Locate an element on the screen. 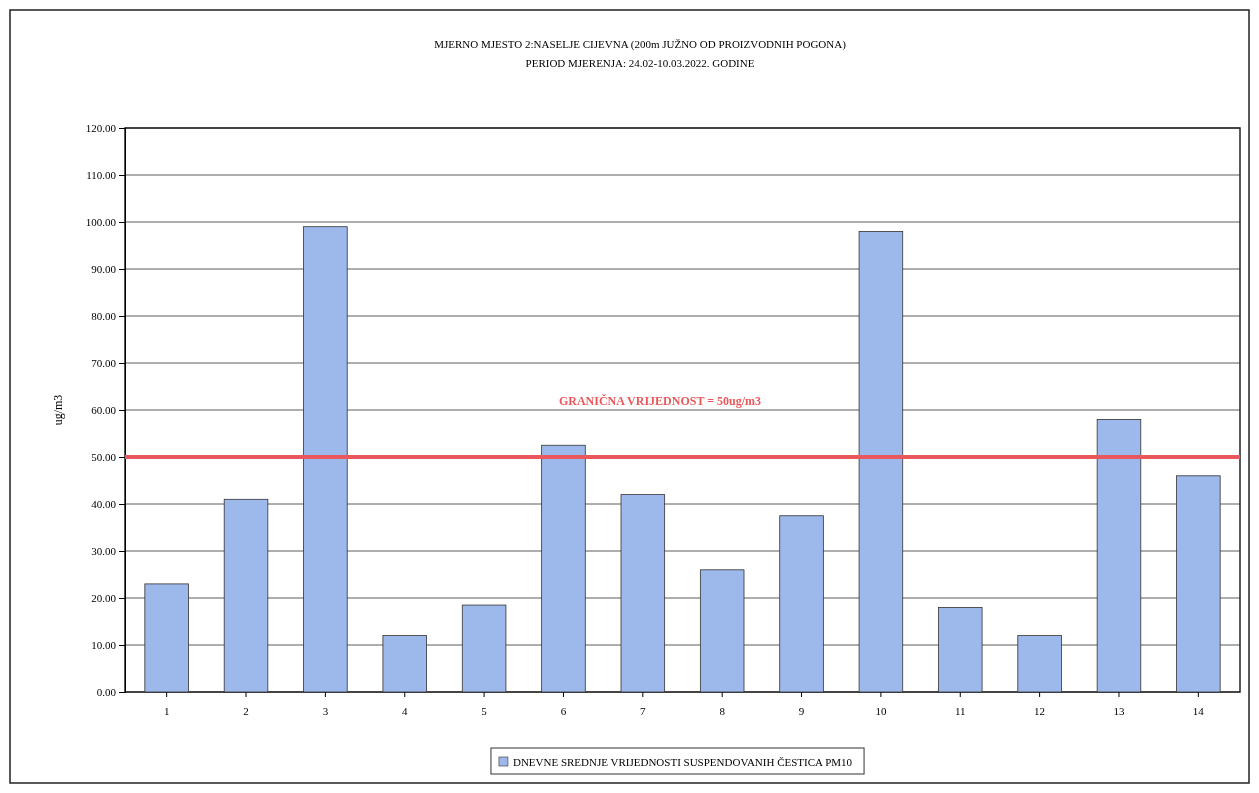  x-tick-label: 9 is located at coordinates (801, 711).